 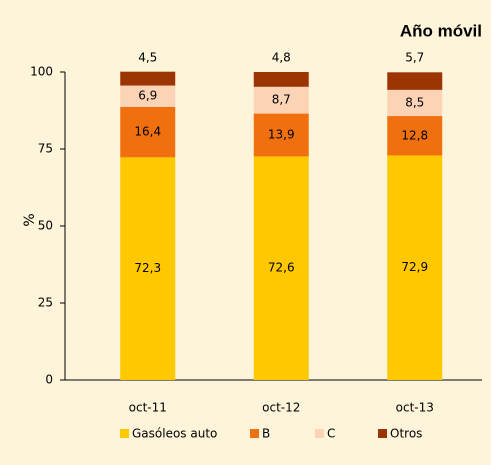 What do you see at coordinates (406, 434) in the screenshot?
I see `legend-label: Otros` at bounding box center [406, 434].